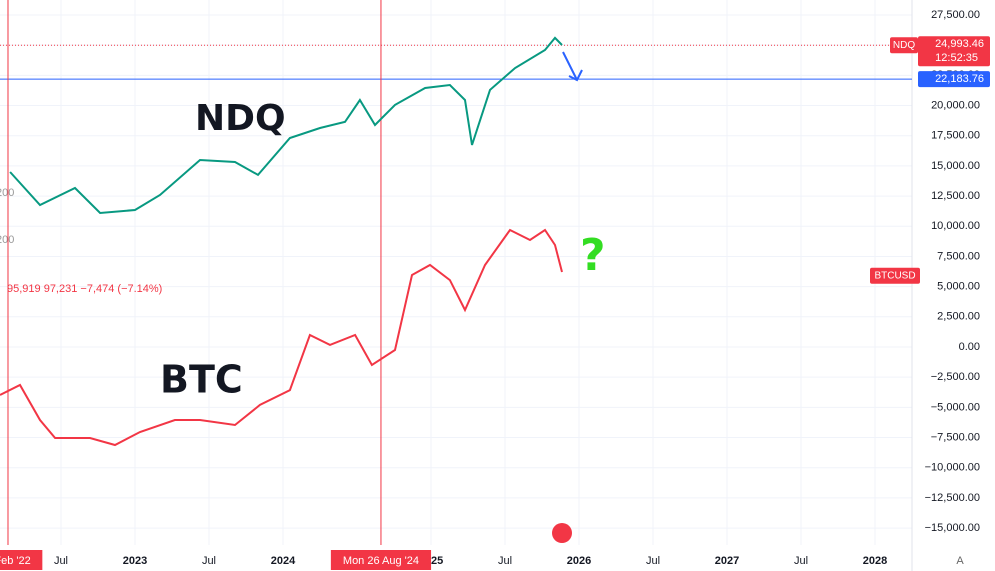 This screenshot has height=571, width=995. Describe the element at coordinates (875, 561) in the screenshot. I see `x-tick-label: 2028` at that location.